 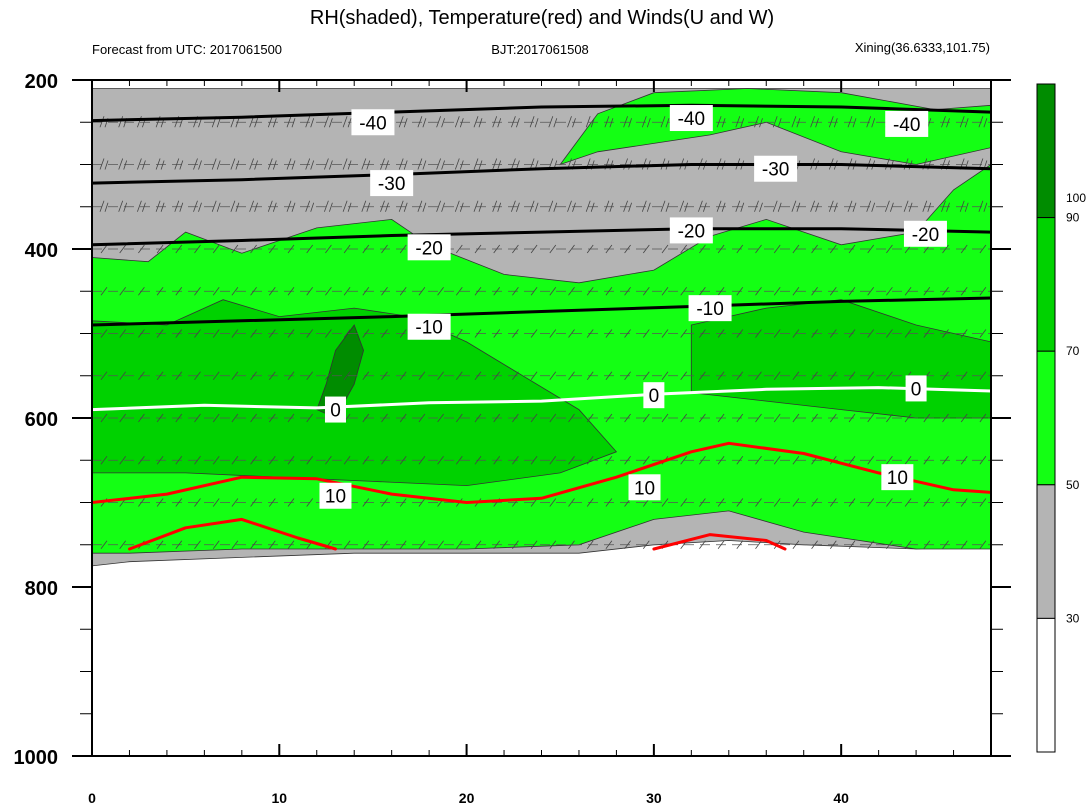 What do you see at coordinates (1073, 218) in the screenshot?
I see `colorbar-label-3: 90` at bounding box center [1073, 218].